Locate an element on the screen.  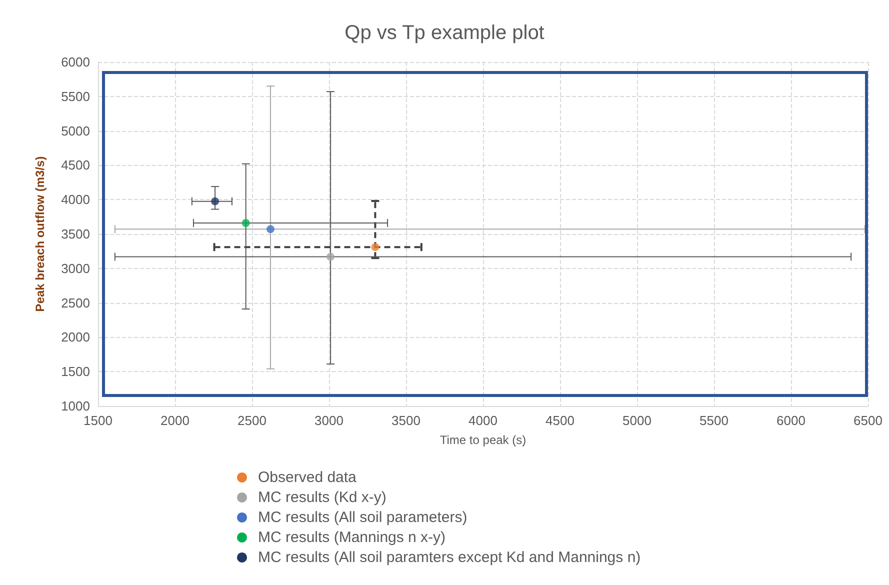
x-tick-label: 5500 is located at coordinates (714, 420).